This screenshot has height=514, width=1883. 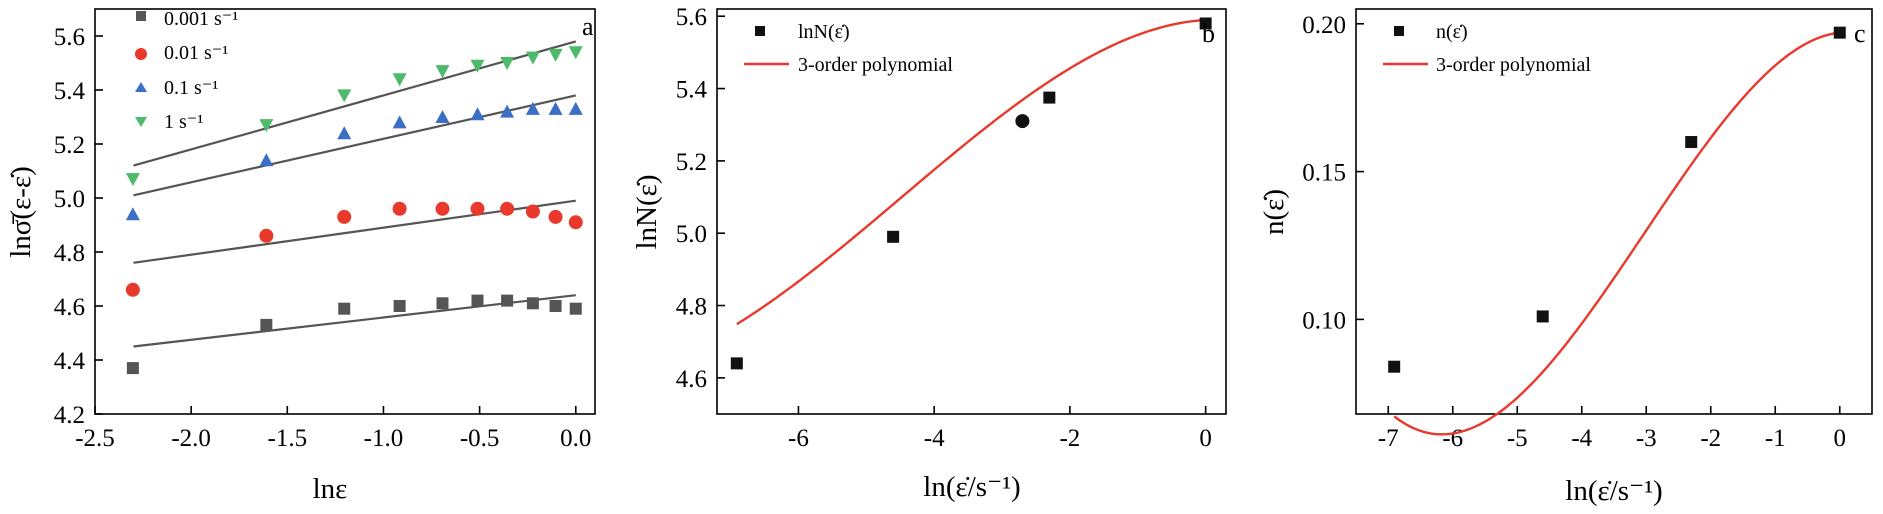 What do you see at coordinates (186, 70) in the screenshot?
I see `legend-a: 0.001 s⁻¹ 0.01 s⁻¹ 0.1 s⁻¹ 1 s⁻¹` at bounding box center [186, 70].